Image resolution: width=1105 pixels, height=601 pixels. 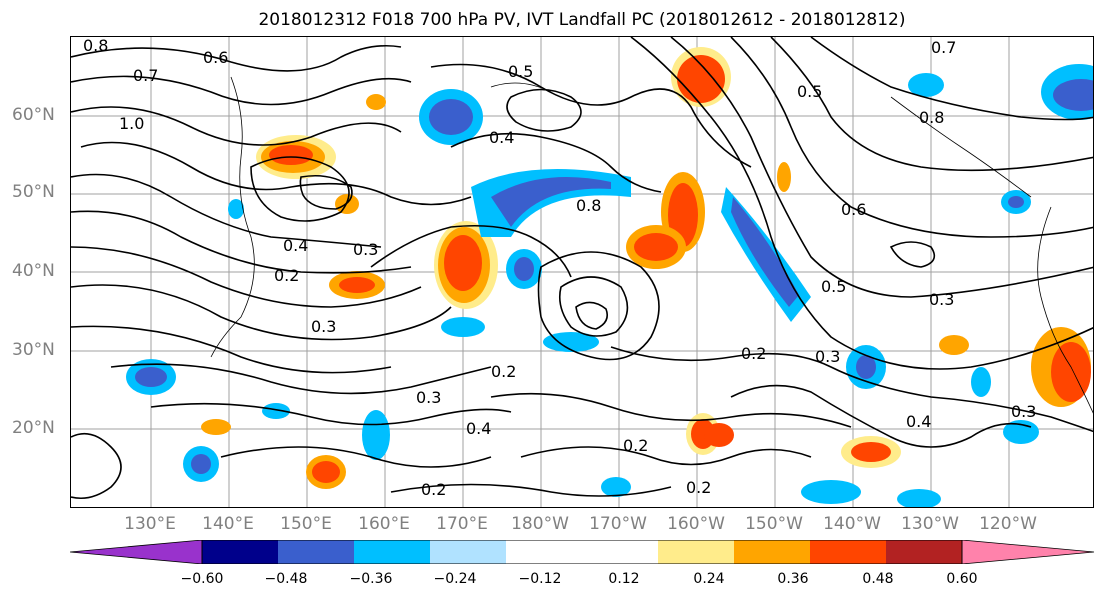 I want to click on lon-label-130e: 130°E, so click(x=150, y=524).